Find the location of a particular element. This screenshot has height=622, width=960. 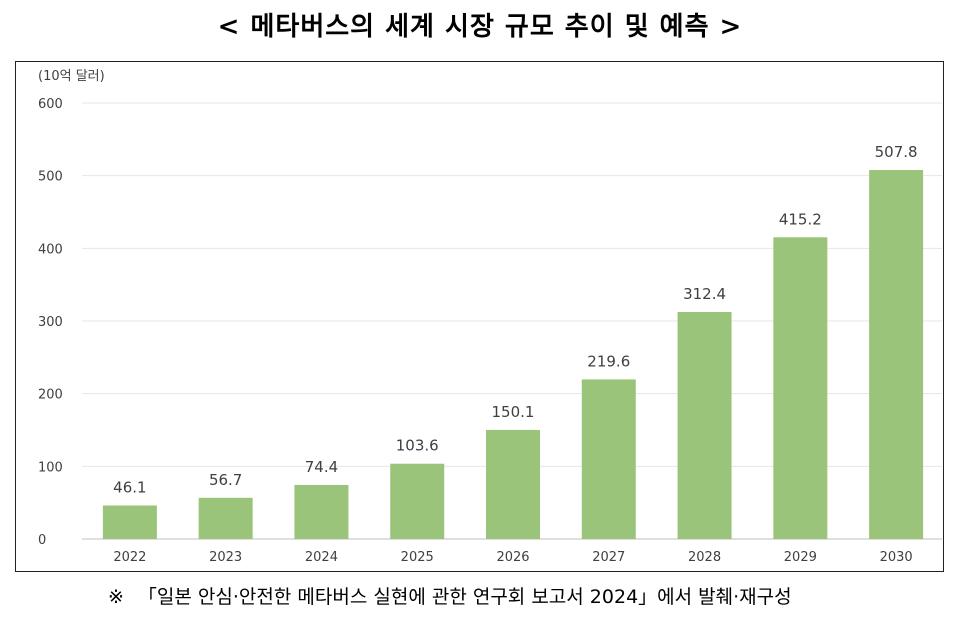

y-tick-label: 400 is located at coordinates (50, 249).